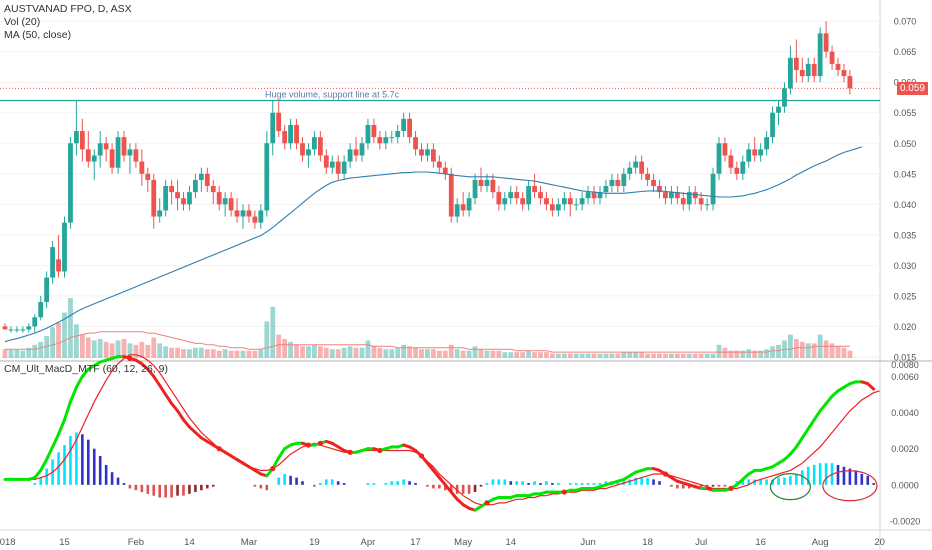 Image resolution: width=932 pixels, height=550 pixels. Describe the element at coordinates (22, 22) in the screenshot. I see `volume-label: Vol (20)` at that location.